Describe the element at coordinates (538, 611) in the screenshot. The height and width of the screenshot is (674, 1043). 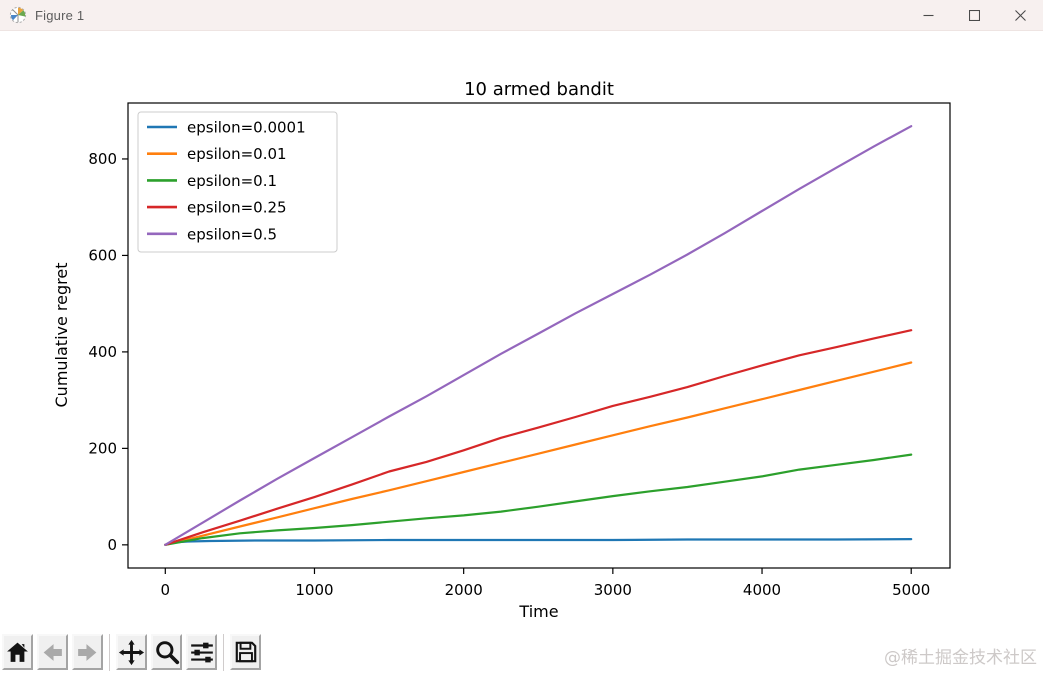
I see `x-axis-label: Time` at that location.